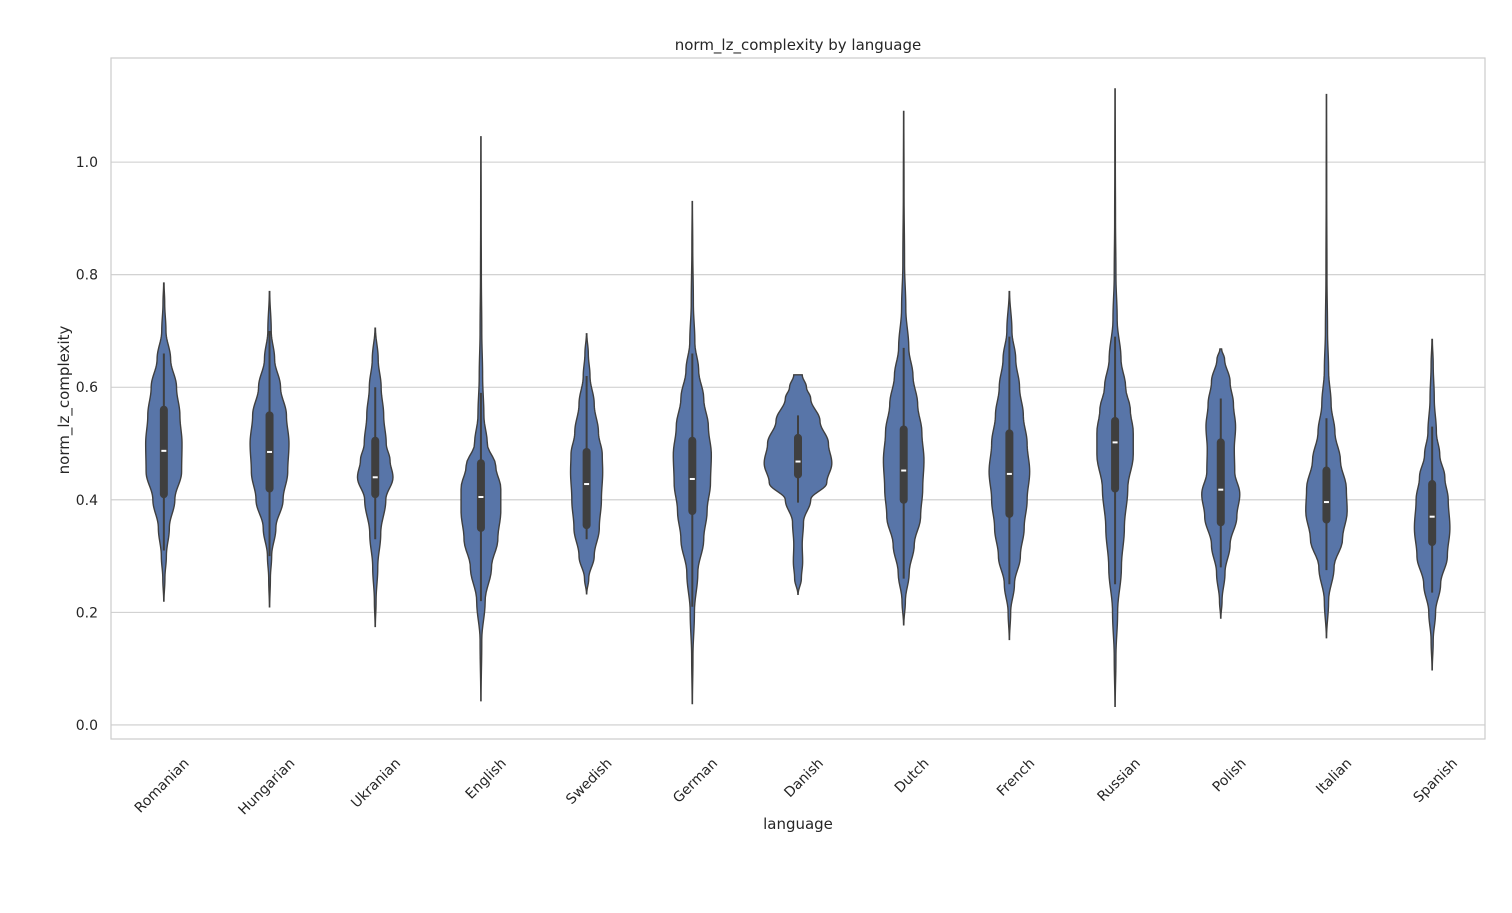  Describe the element at coordinates (1230, 776) in the screenshot. I see `x-tick-label-polish: Polish` at that location.